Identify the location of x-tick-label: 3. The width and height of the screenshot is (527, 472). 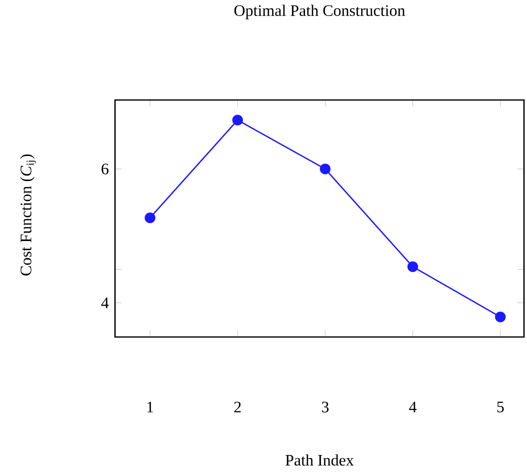
(325, 407).